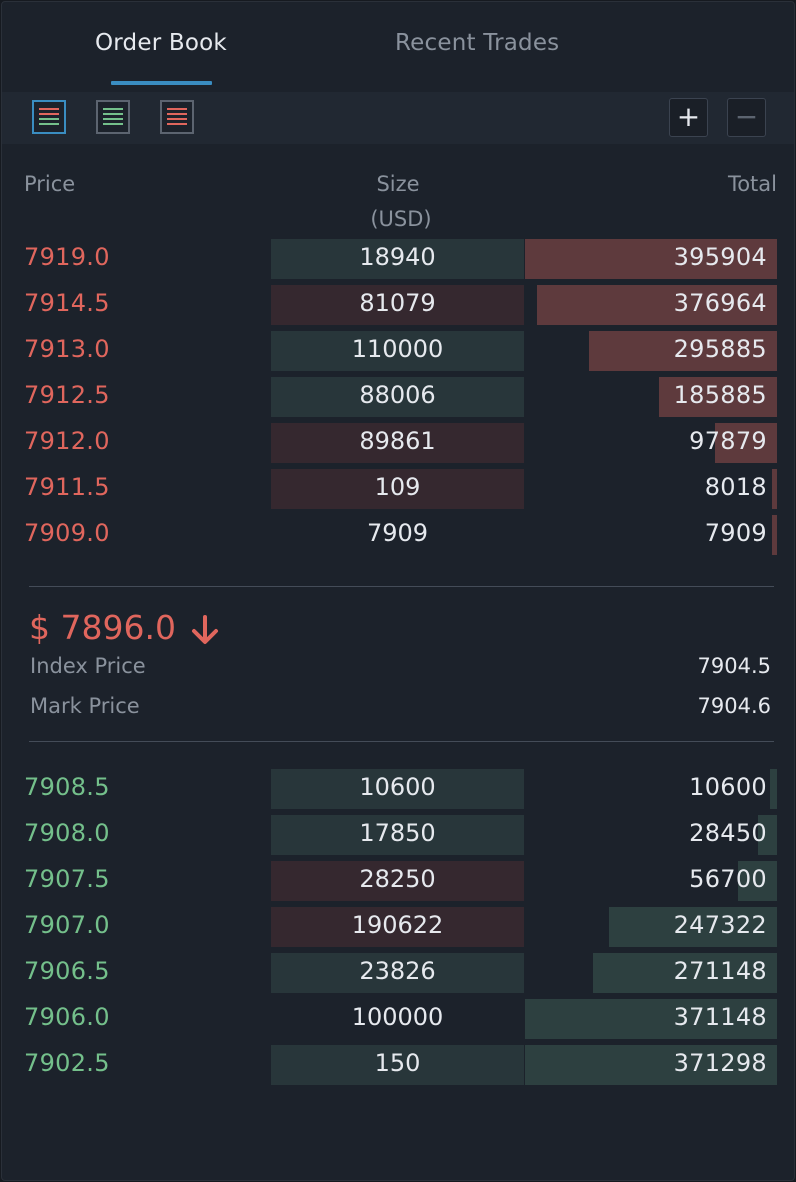 This screenshot has width=796, height=1182. I want to click on bid-row: 7907.0 190622 247322, so click(398, 927).